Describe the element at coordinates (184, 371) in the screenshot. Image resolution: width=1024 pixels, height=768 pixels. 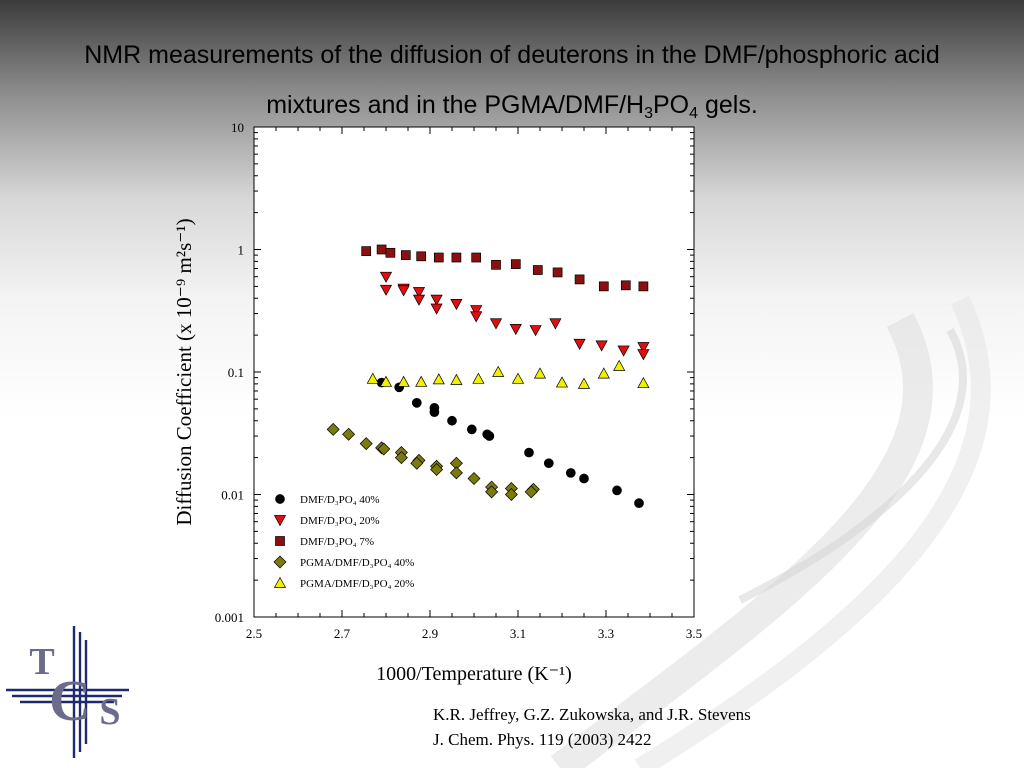
I see `y-axis-label: Diffusion Coefficient (x 10⁻⁹ m²s⁻¹)` at that location.